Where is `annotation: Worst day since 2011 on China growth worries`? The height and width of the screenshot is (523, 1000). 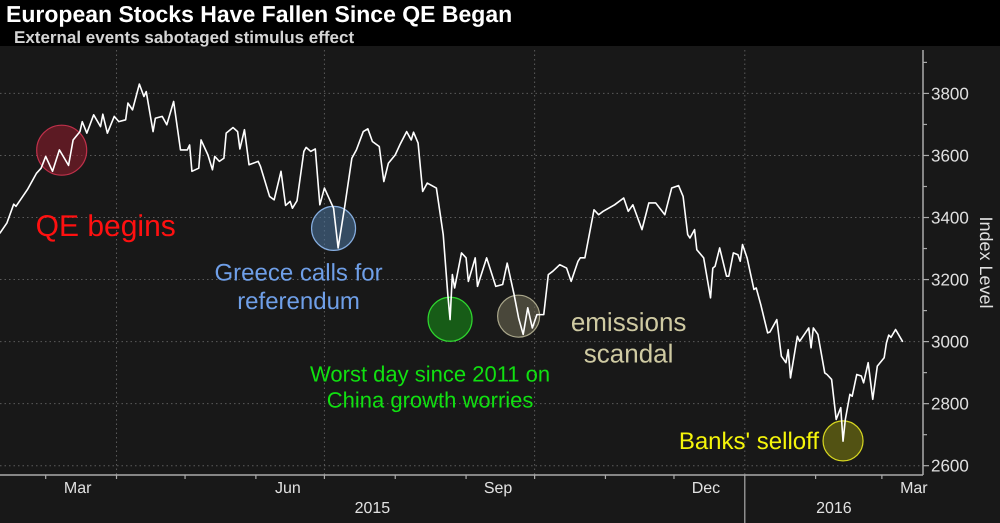 annotation: Worst day since 2011 on China growth worries is located at coordinates (430, 387).